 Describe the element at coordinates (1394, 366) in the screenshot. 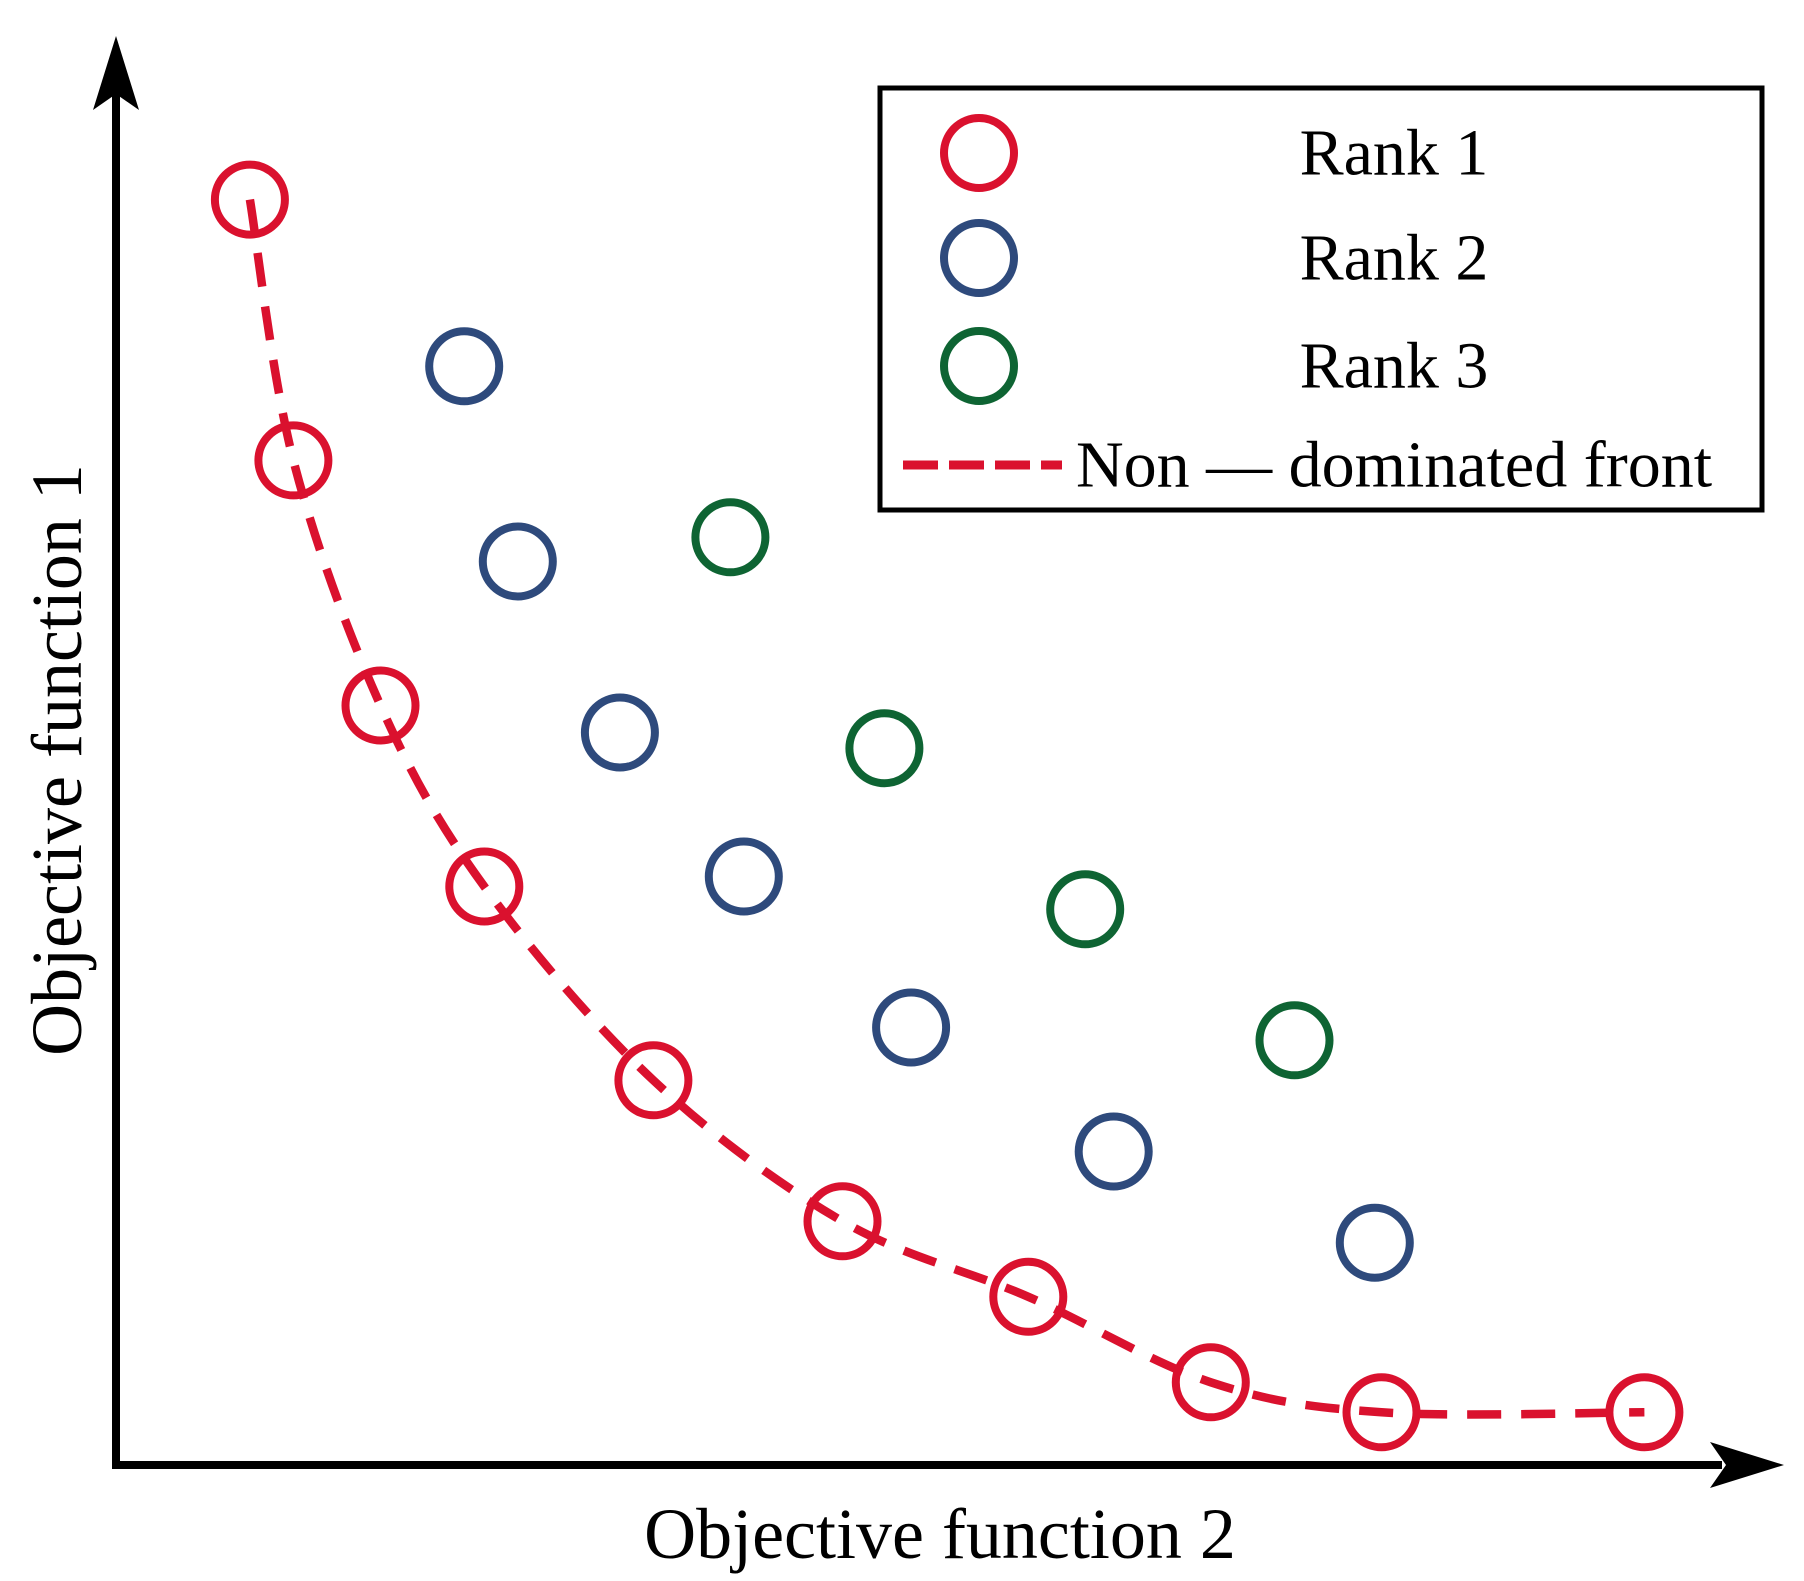

I see `legend-label-rank3: Rank 3` at that location.